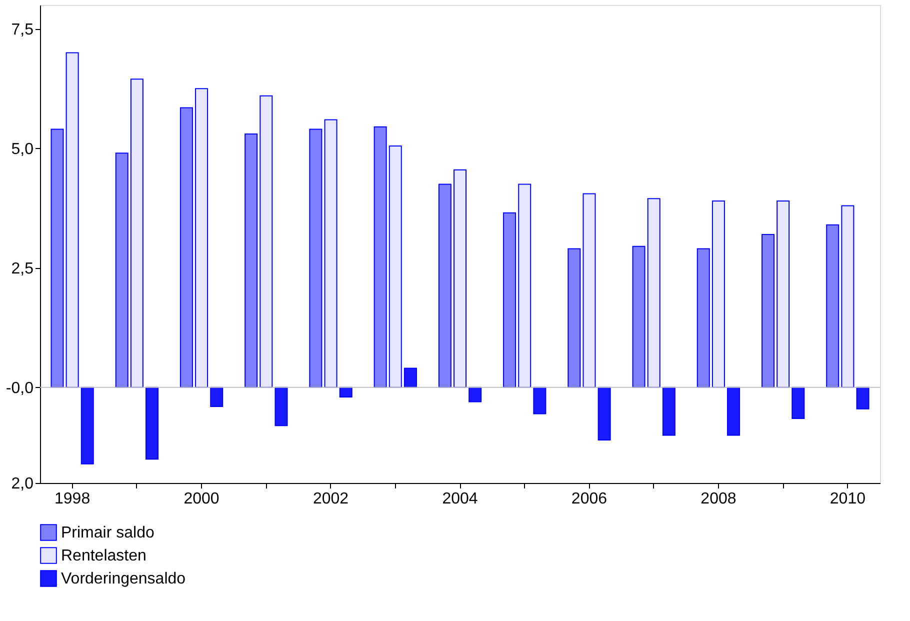  I want to click on x-tick-label: 2002, so click(330, 499).